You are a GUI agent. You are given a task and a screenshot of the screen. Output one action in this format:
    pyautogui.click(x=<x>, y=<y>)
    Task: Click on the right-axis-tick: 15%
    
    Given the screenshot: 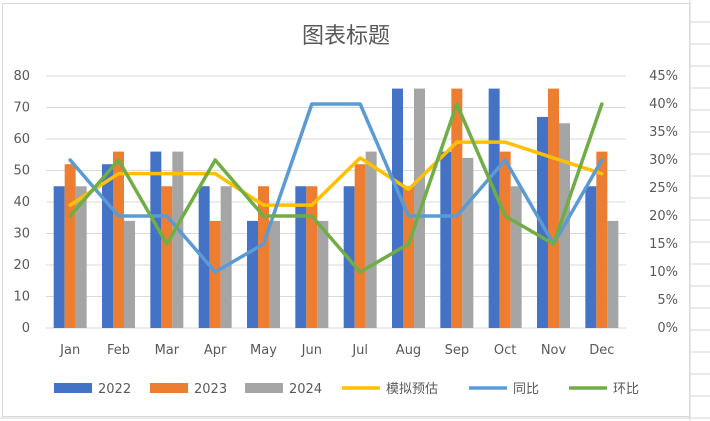 What is the action you would take?
    pyautogui.click(x=663, y=244)
    